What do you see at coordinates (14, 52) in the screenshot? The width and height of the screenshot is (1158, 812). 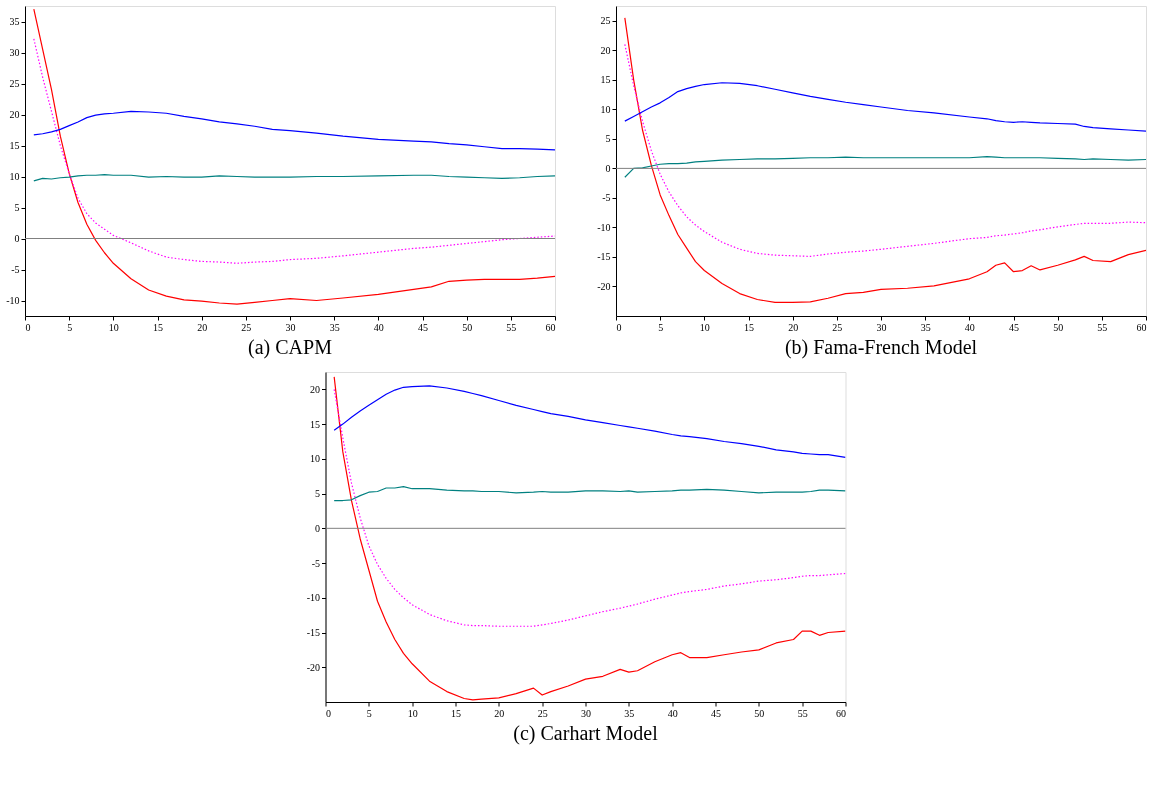 I see `y-tick-label: 30` at bounding box center [14, 52].